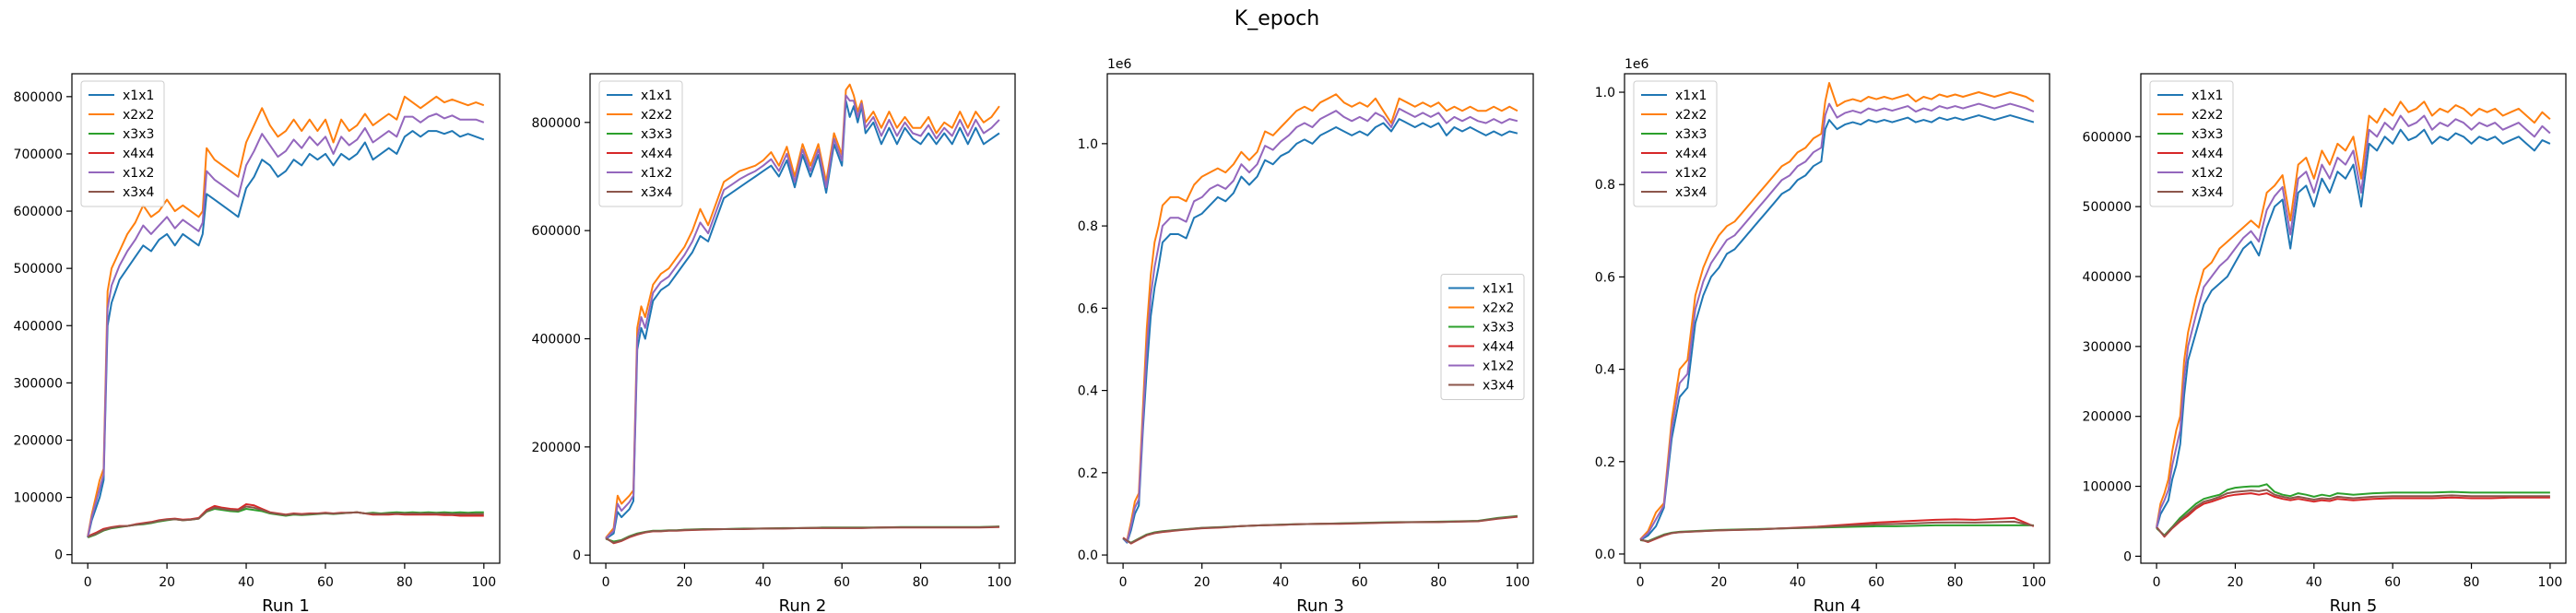 This screenshot has height=613, width=2576. What do you see at coordinates (2354, 604) in the screenshot?
I see `x-axis-label: Run 5` at bounding box center [2354, 604].